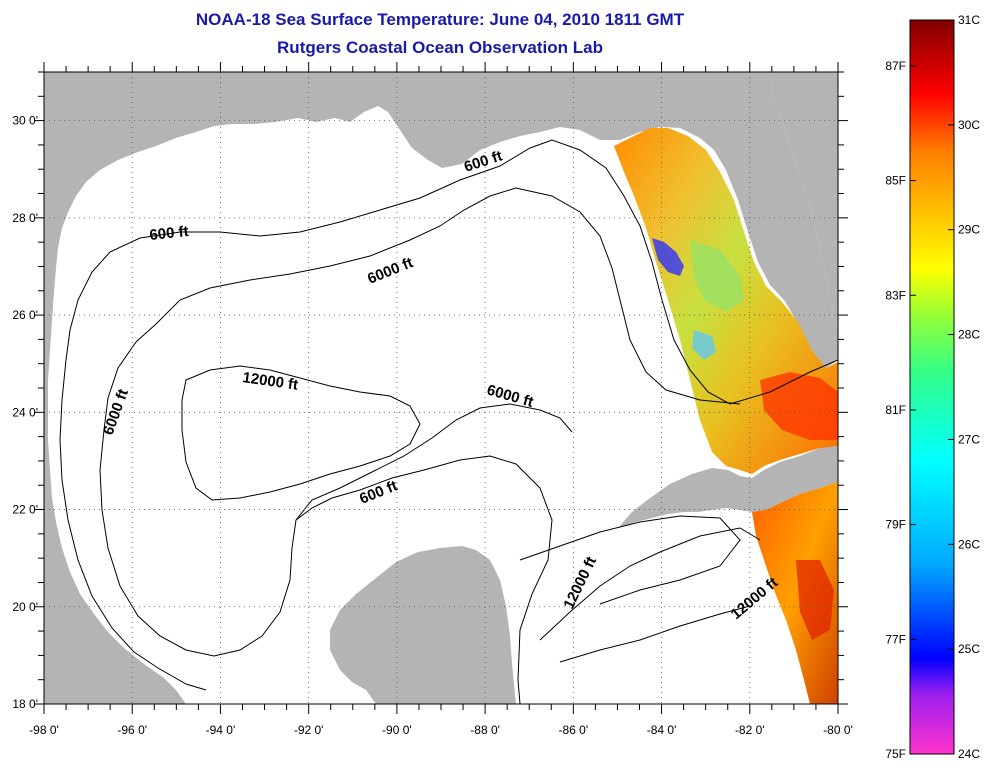 Image resolution: width=992 pixels, height=770 pixels. Describe the element at coordinates (825, 349) in the screenshot. I see `land-florida-tip` at that location.